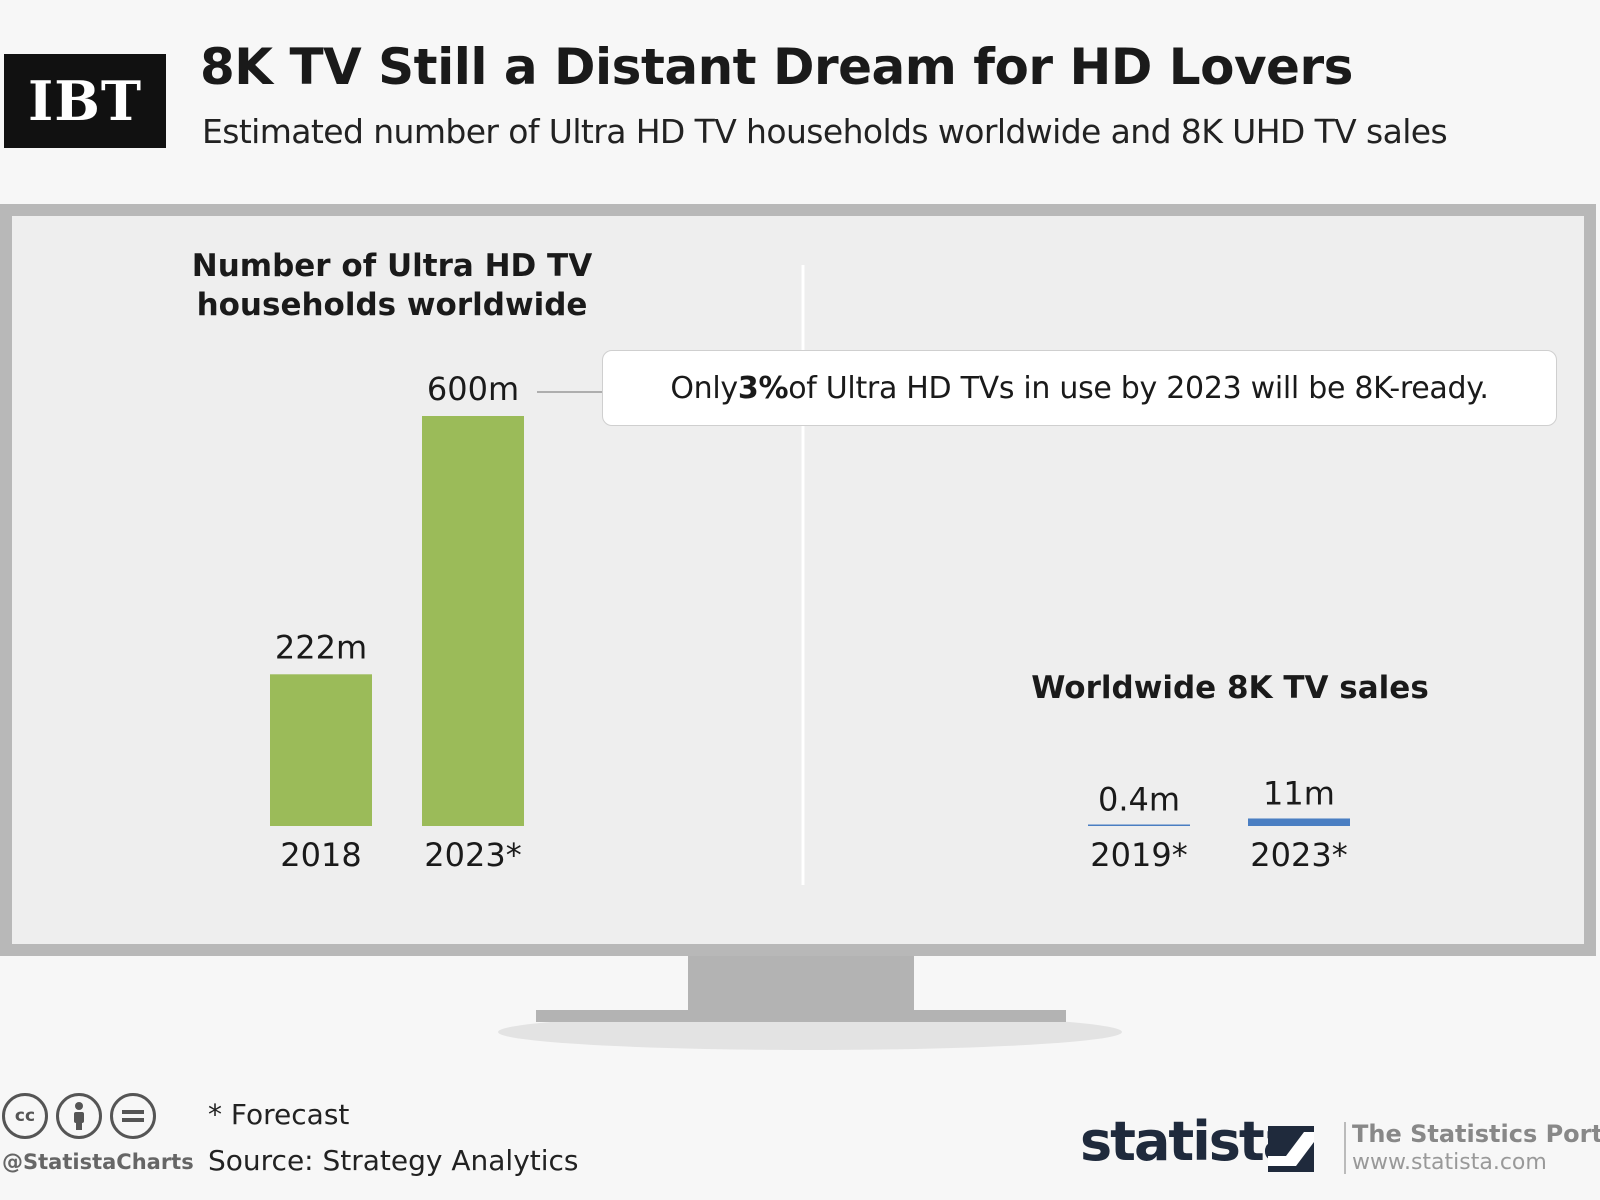 The width and height of the screenshot is (1600, 1200). I want to click on statista-logo-text: statista, so click(1189, 1141).